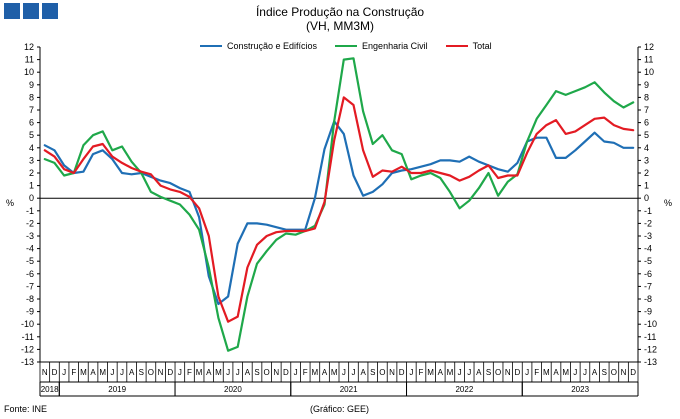  I want to click on y-tick-label-left: -5, so click(30, 261).